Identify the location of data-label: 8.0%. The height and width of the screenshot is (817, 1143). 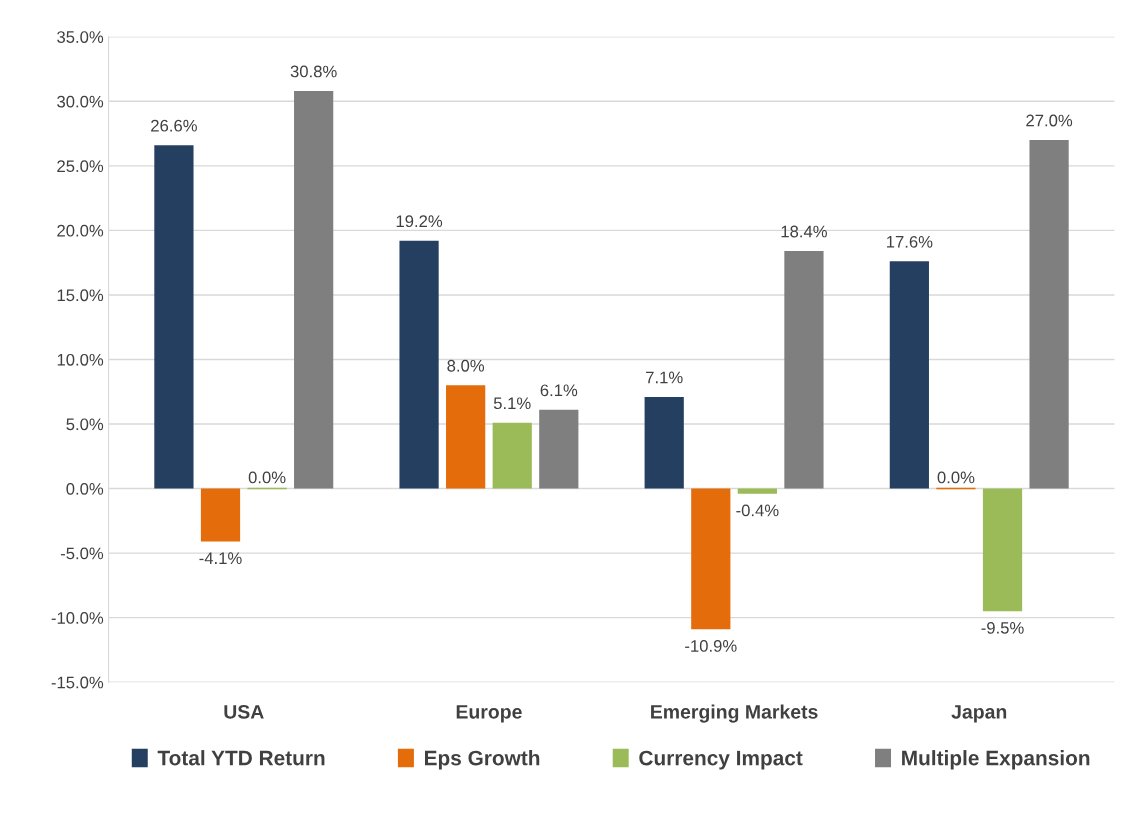
(466, 365).